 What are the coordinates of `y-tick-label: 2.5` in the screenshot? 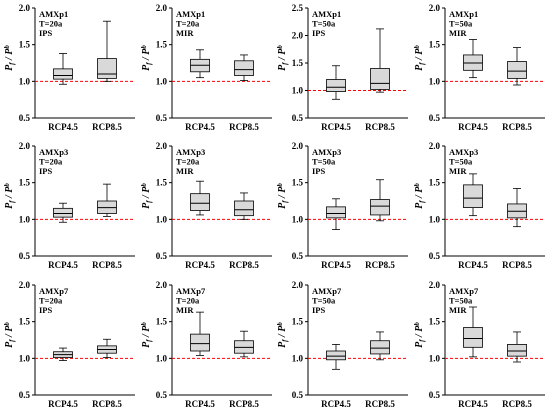 It's located at (298, 8).